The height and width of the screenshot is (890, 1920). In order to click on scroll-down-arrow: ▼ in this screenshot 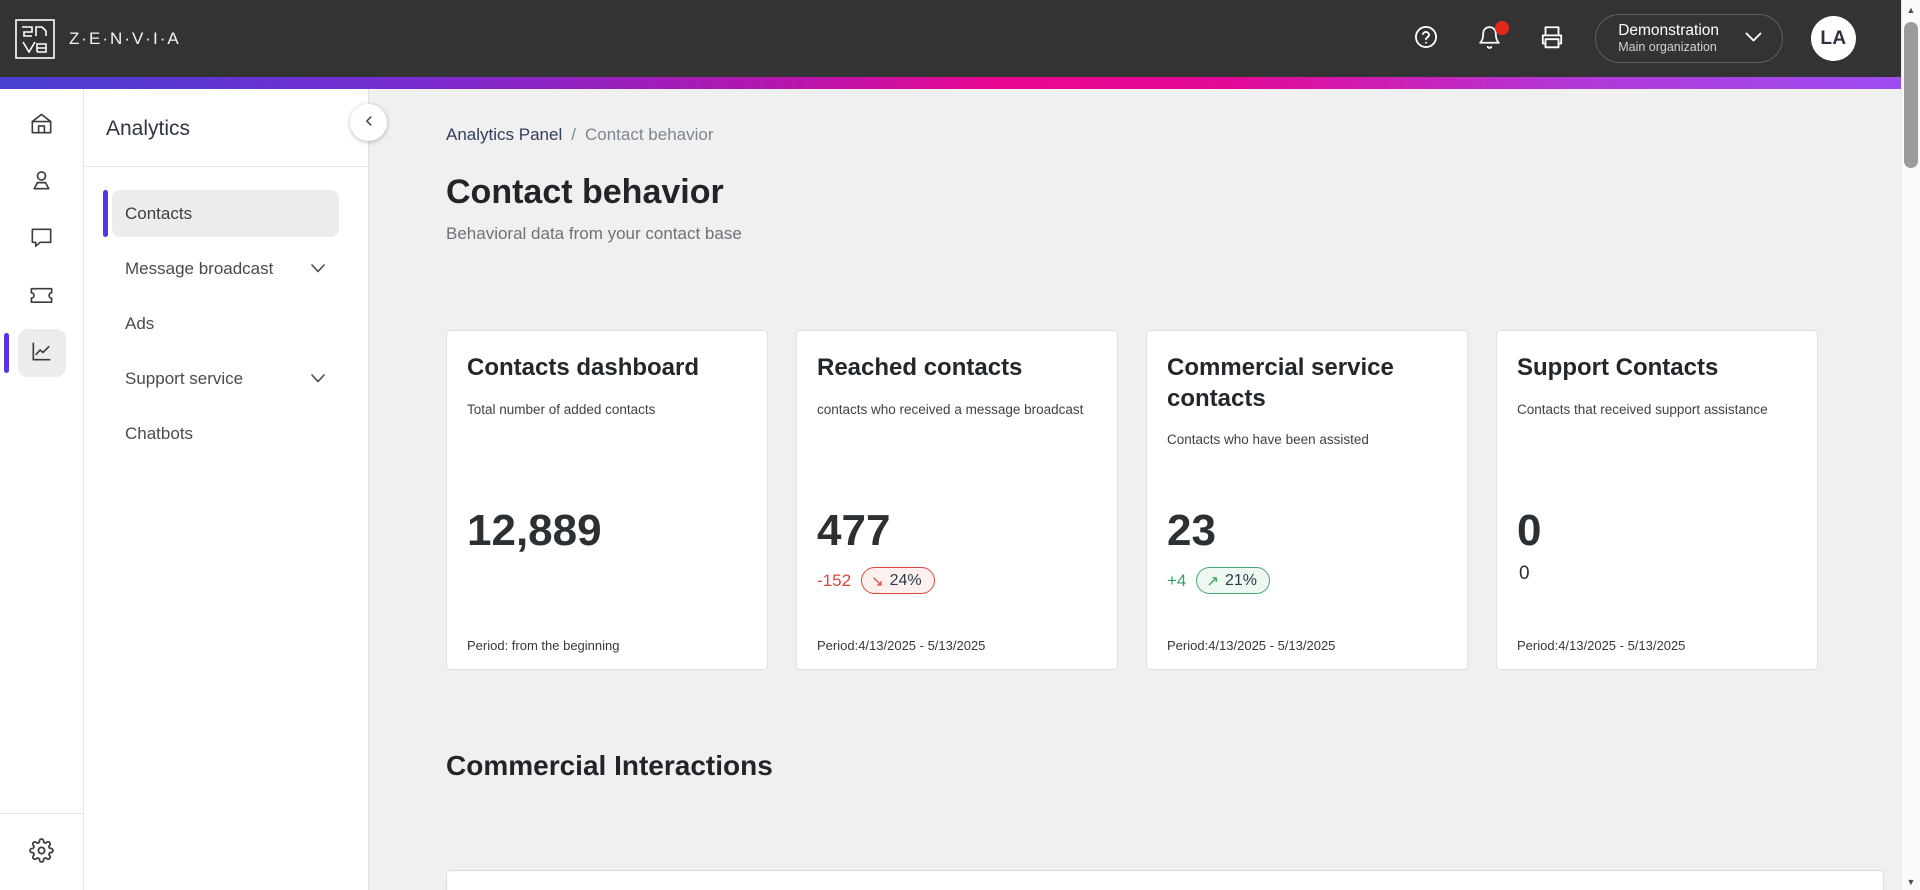, I will do `click(1911, 882)`.